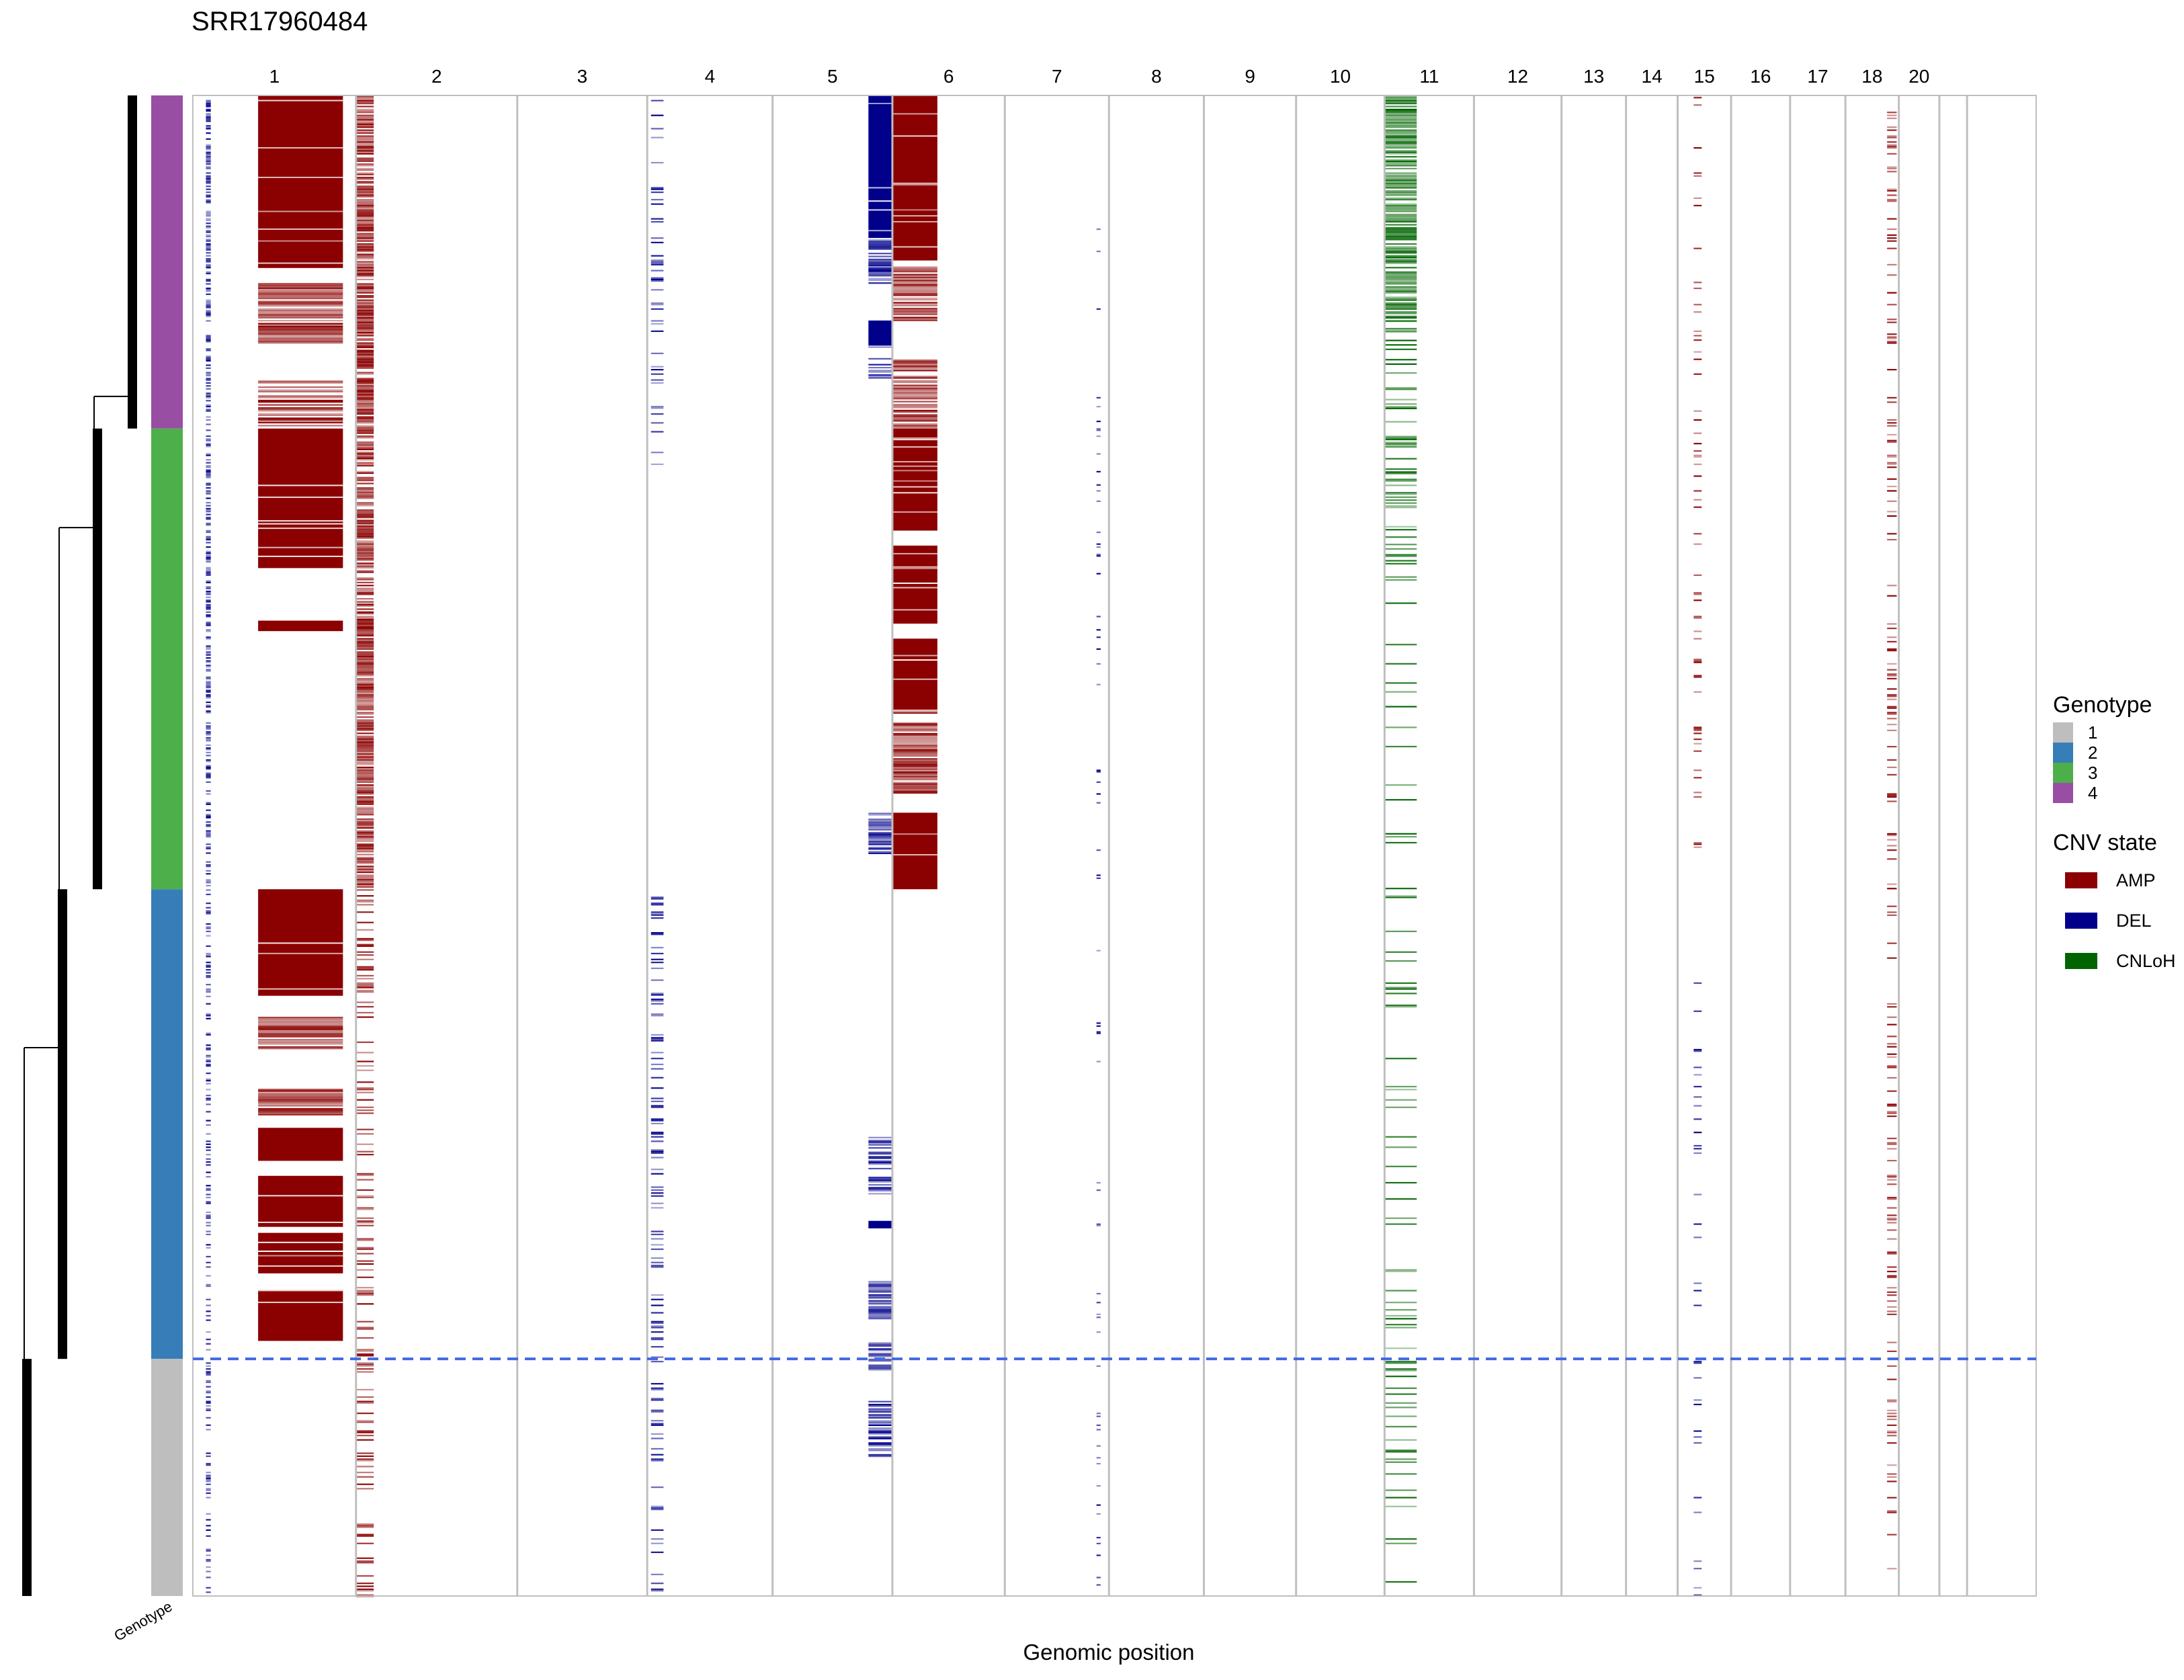 Image resolution: width=2184 pixels, height=1680 pixels. I want to click on genotype-annotation-bar, so click(167, 846).